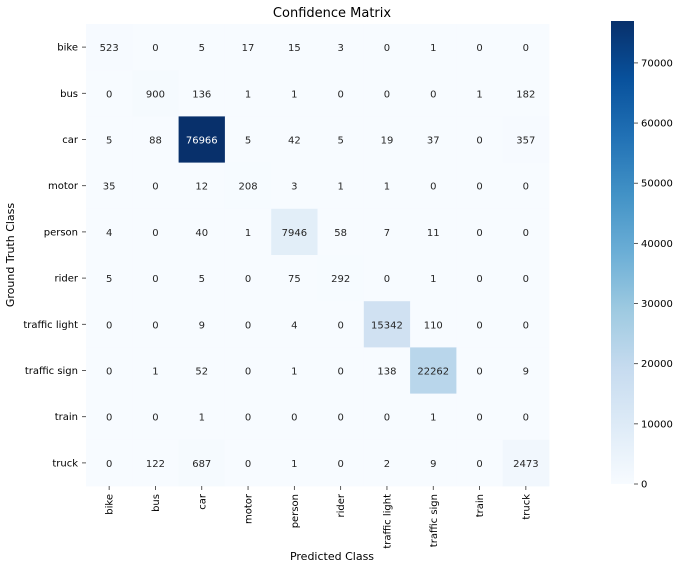 This screenshot has width=680, height=572. What do you see at coordinates (202, 186) in the screenshot?
I see `heatmap-cell-motor-car` at bounding box center [202, 186].